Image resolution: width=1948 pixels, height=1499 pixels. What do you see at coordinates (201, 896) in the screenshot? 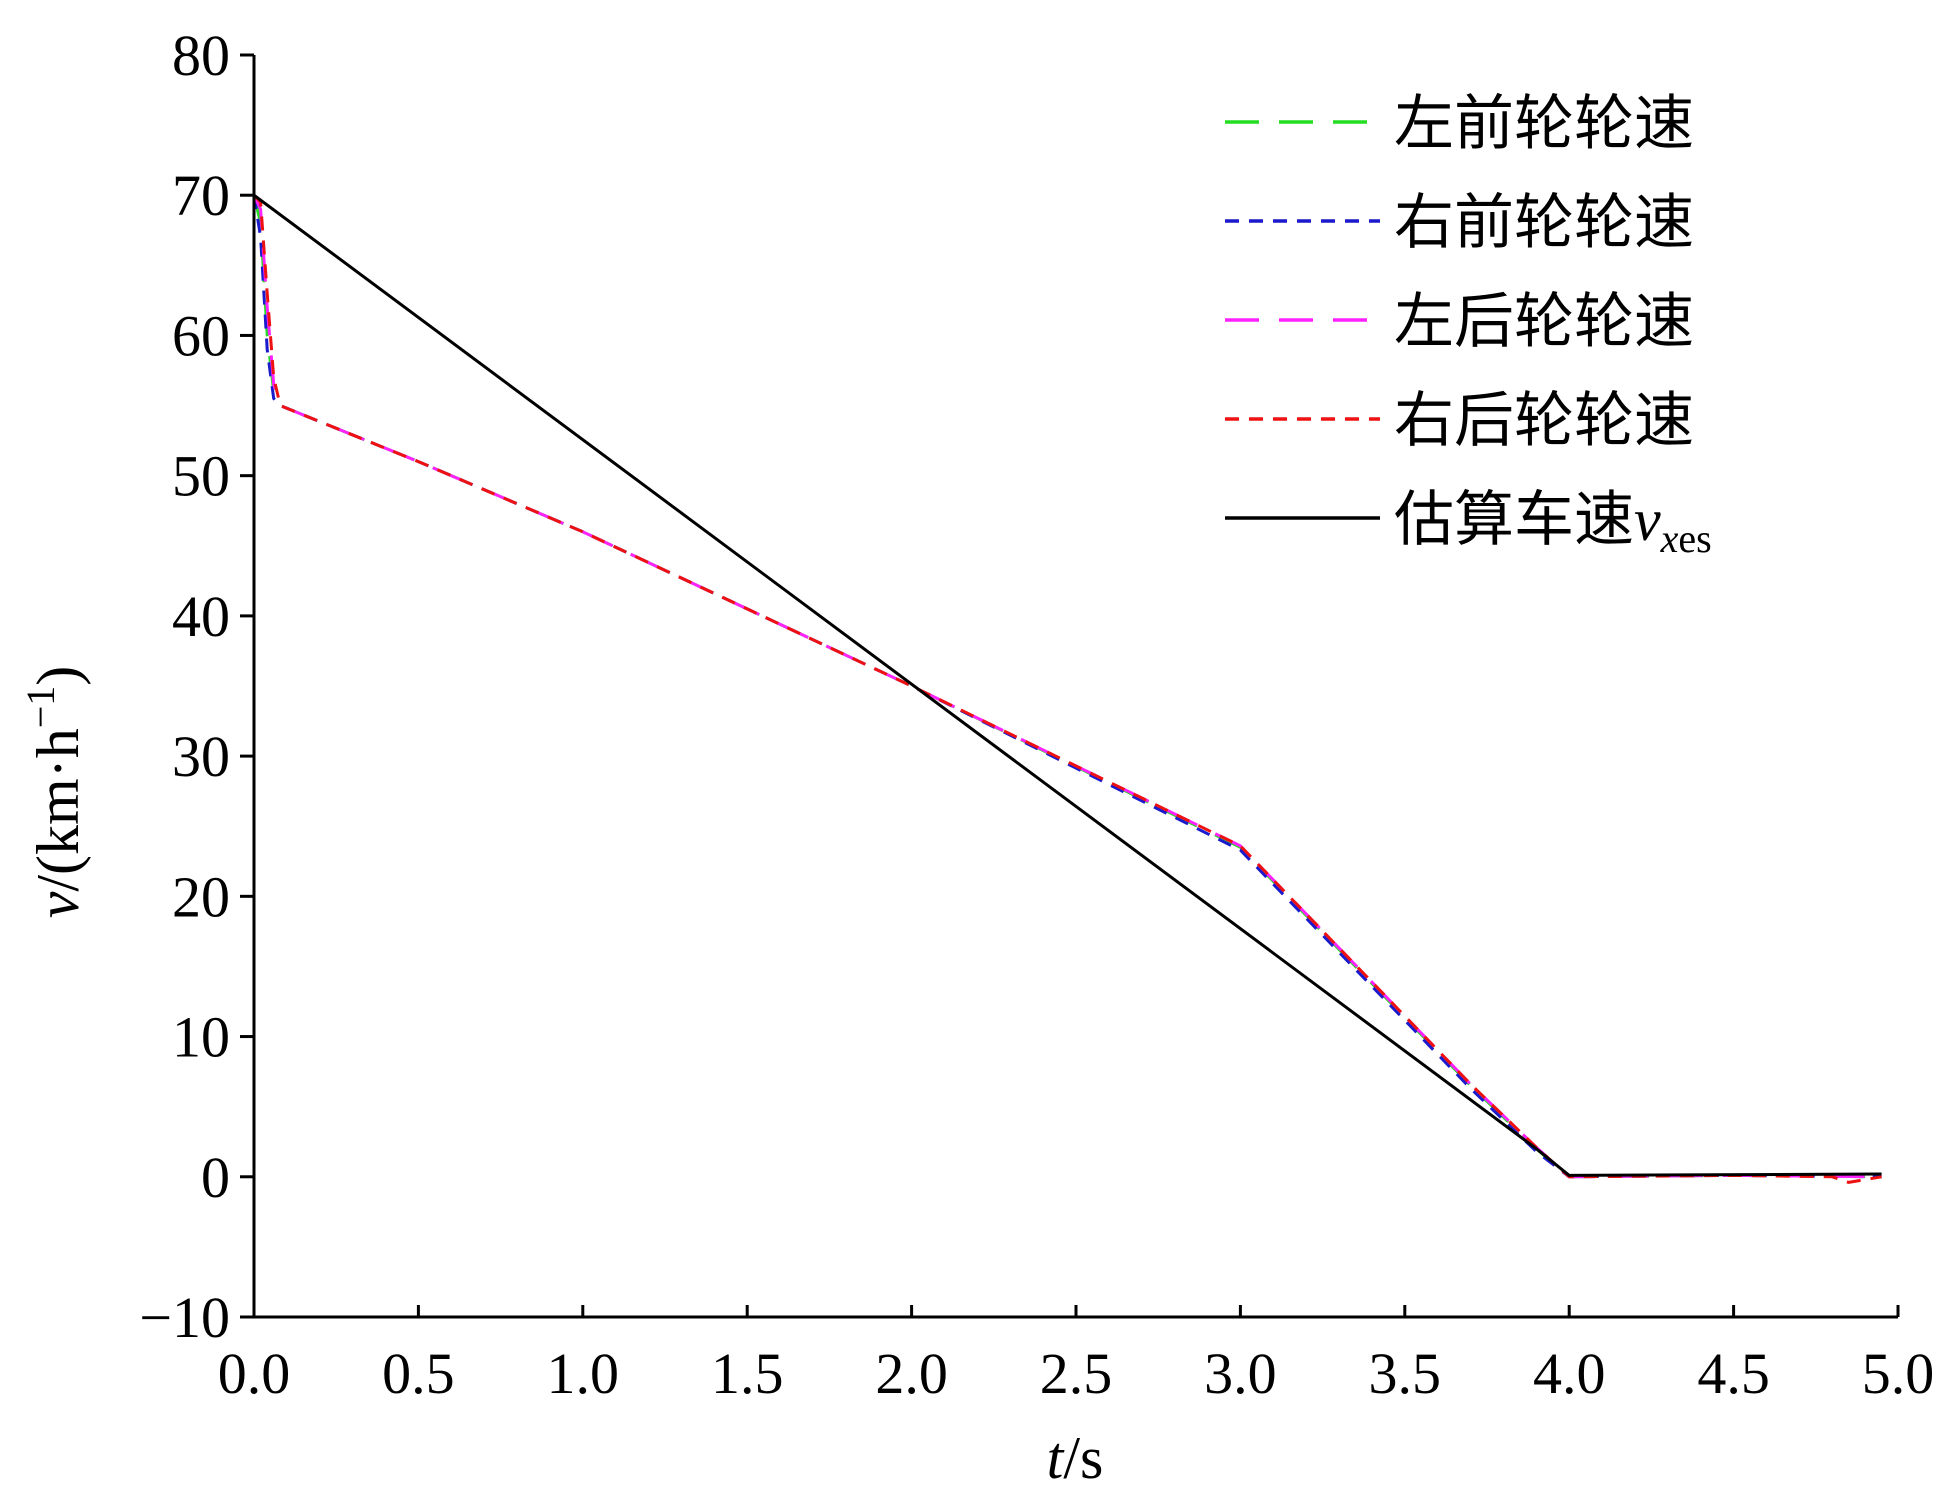
I see `y-tick-label: 20` at bounding box center [201, 896].